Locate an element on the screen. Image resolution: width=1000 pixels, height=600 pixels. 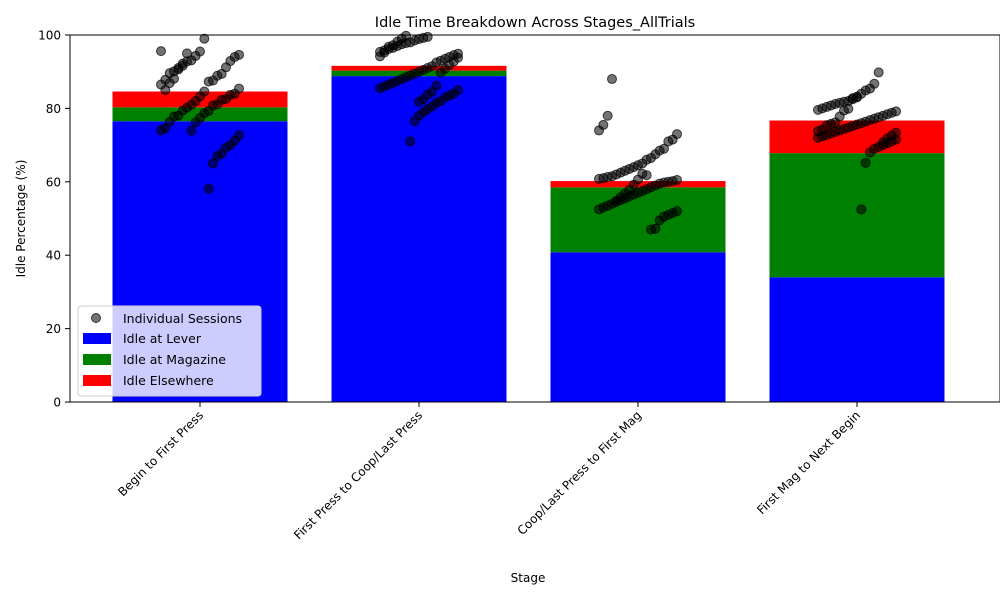
y-tick-label: 0 is located at coordinates (57, 403).